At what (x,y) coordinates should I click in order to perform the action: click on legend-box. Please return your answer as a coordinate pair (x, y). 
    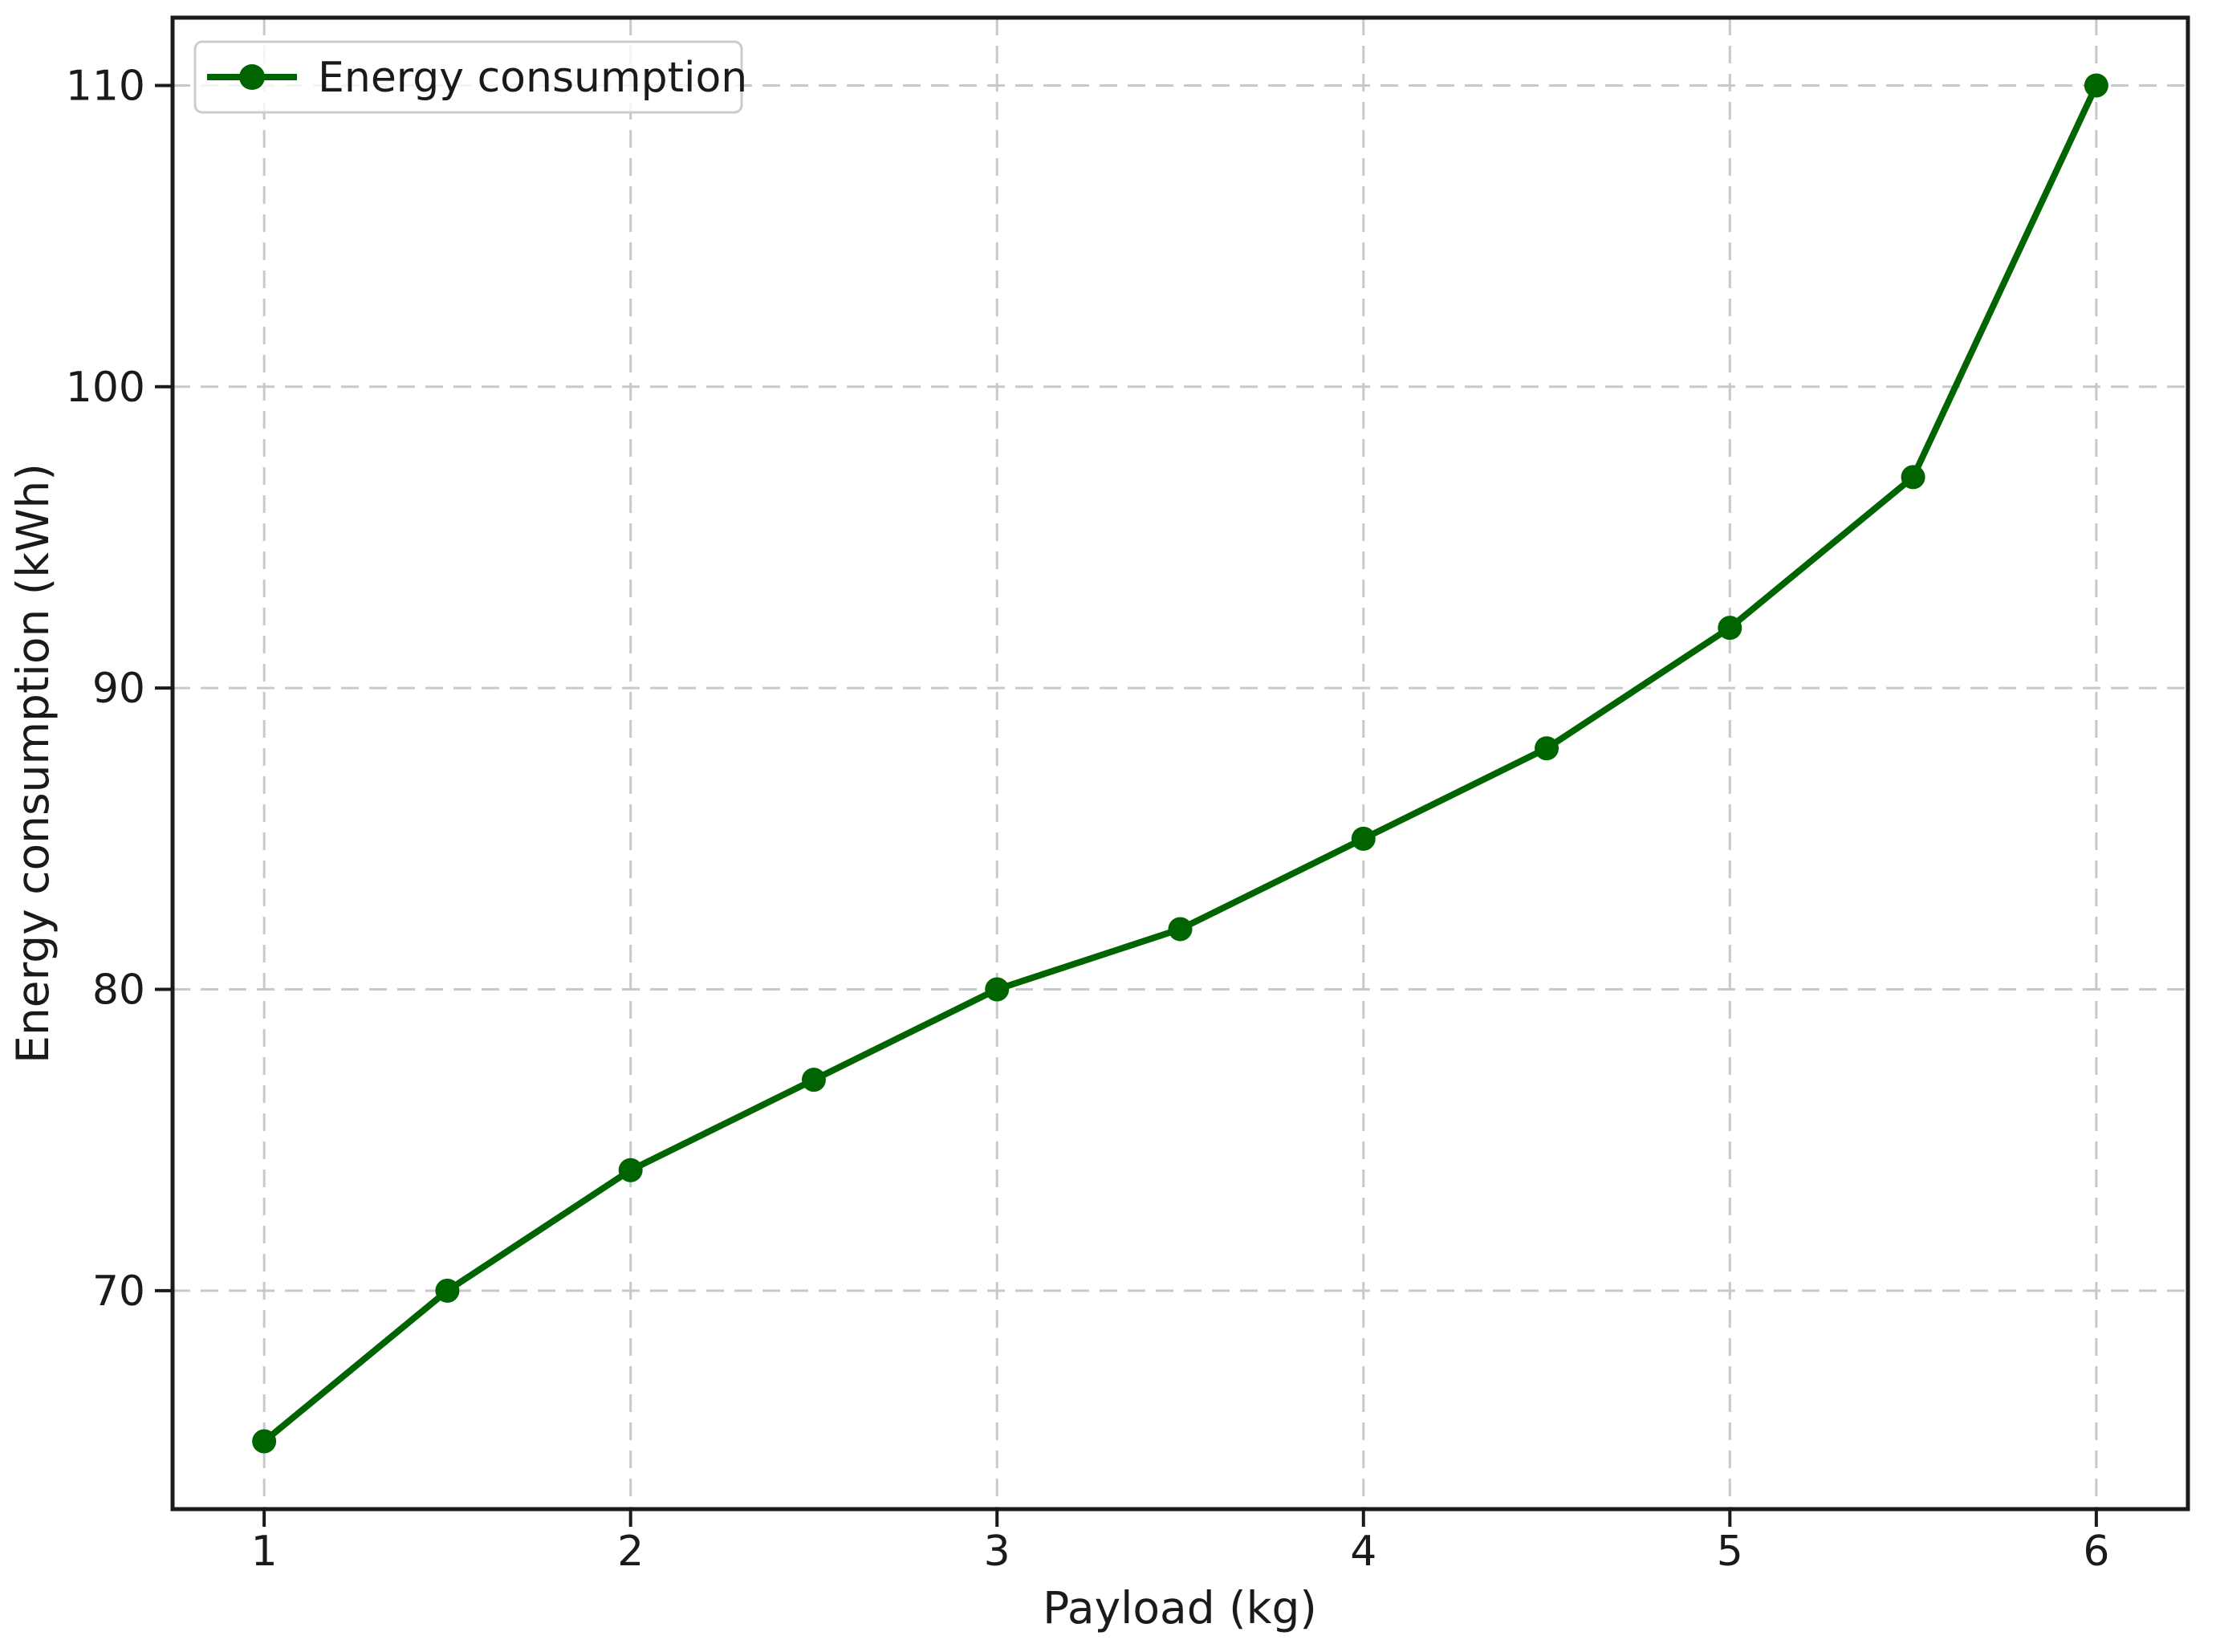
    Looking at the image, I should click on (468, 77).